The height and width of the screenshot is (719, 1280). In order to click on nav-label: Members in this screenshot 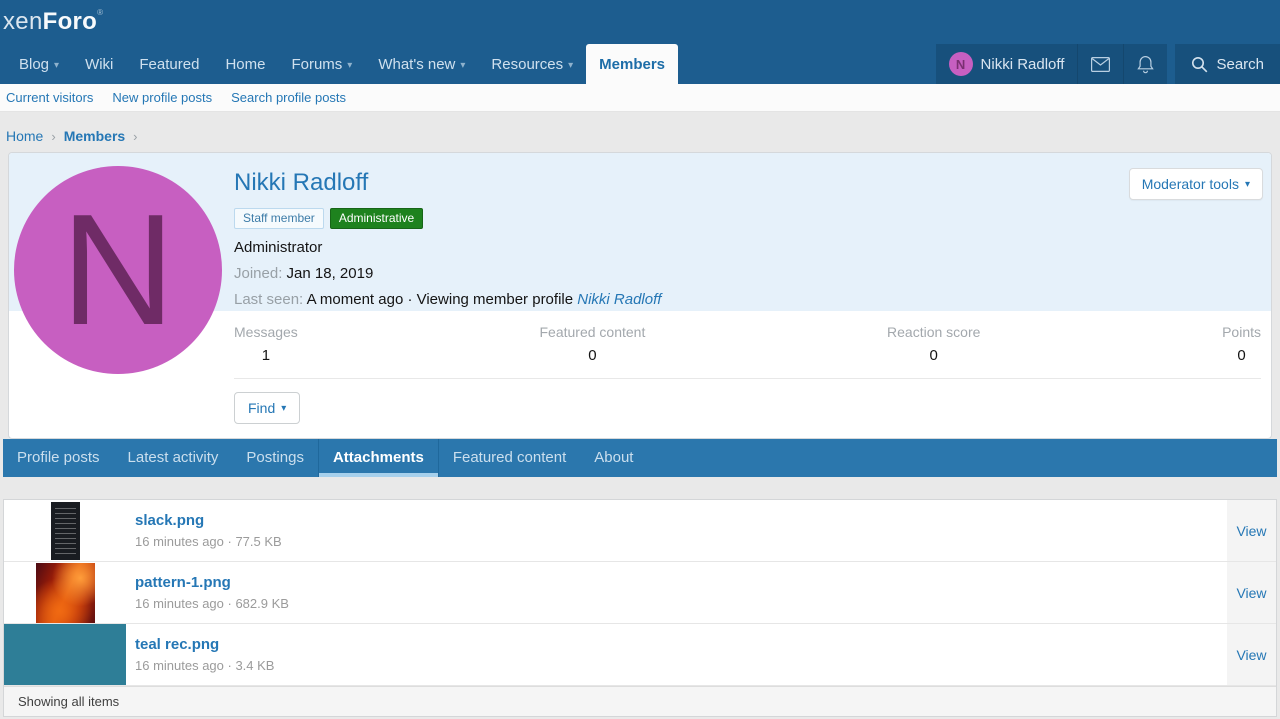, I will do `click(632, 64)`.